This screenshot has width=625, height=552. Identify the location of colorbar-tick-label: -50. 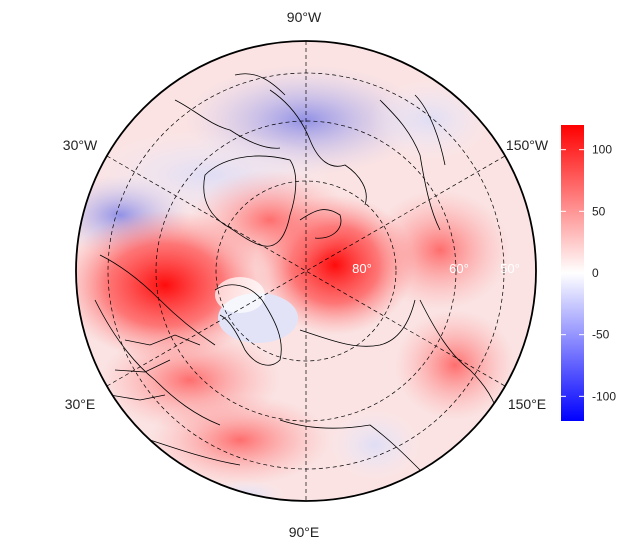
(601, 335).